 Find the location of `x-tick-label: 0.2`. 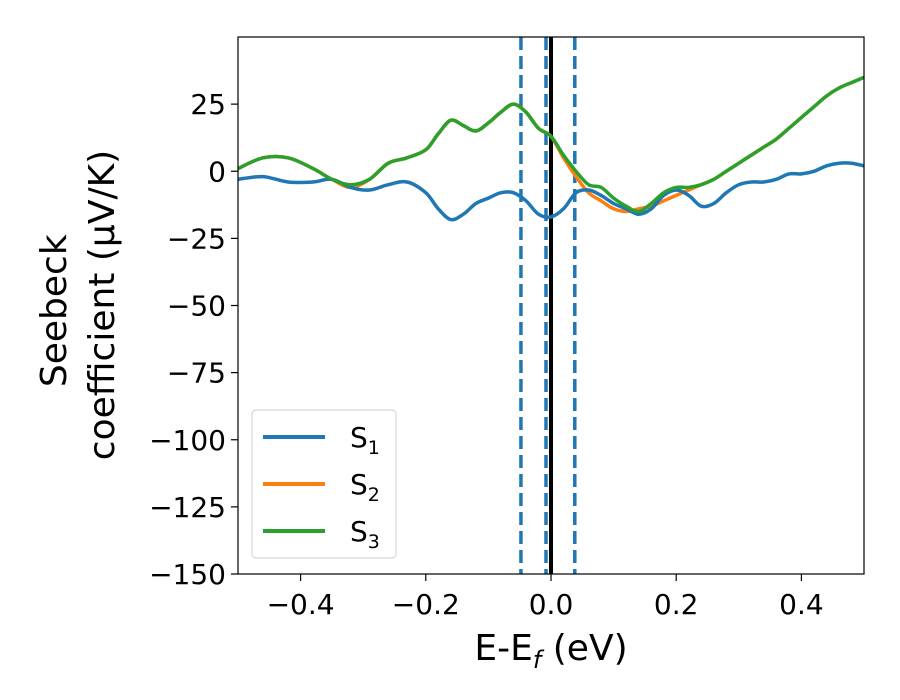

x-tick-label: 0.2 is located at coordinates (676, 604).